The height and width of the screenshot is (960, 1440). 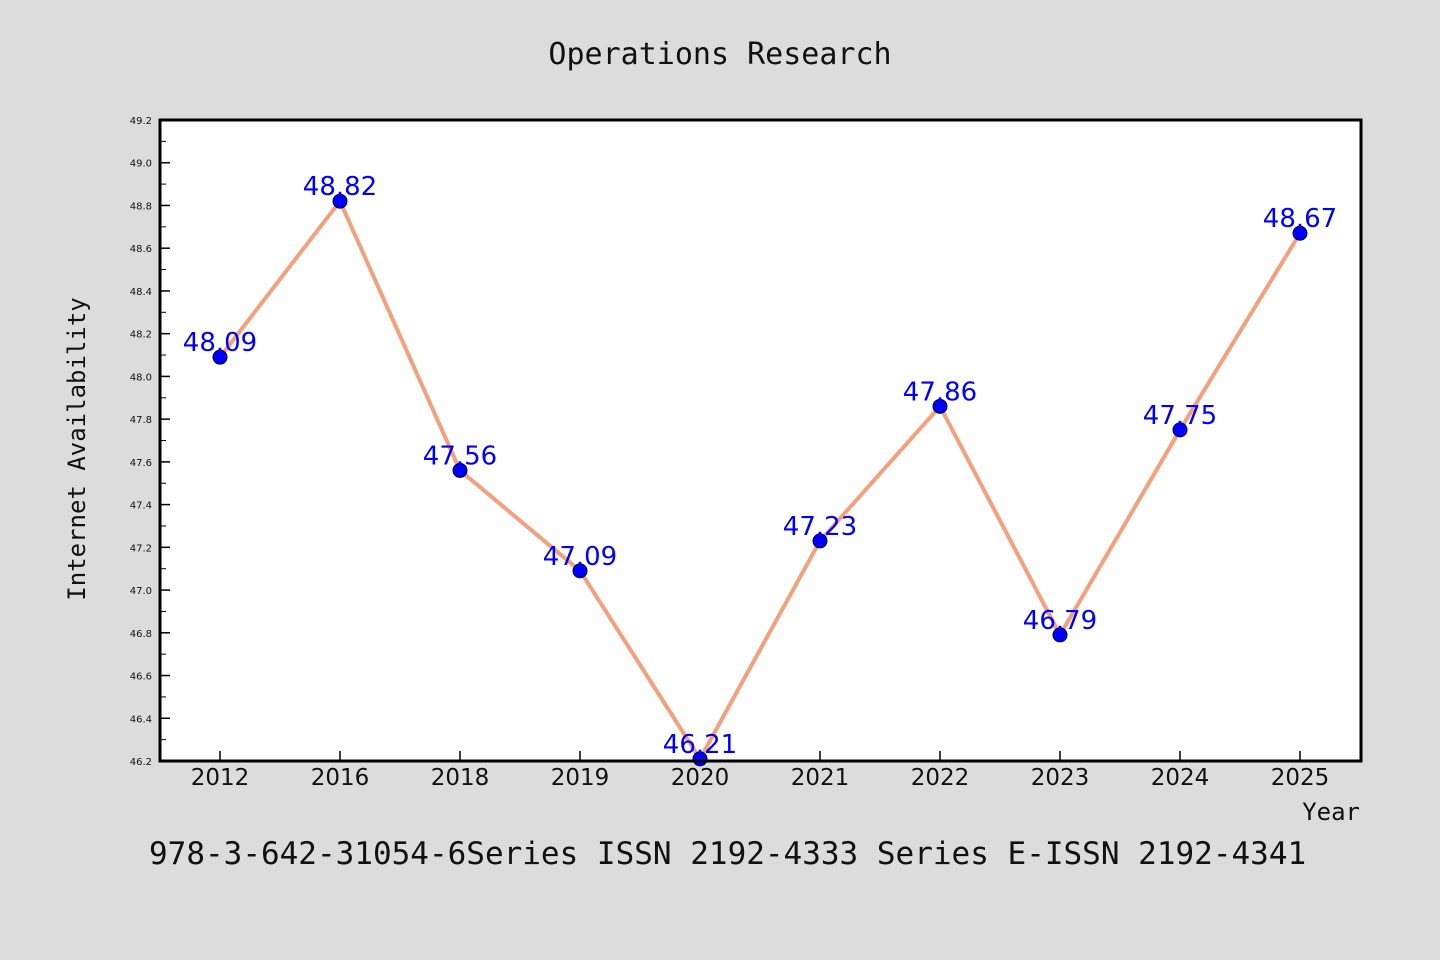 I want to click on y-tick-label: 48.4, so click(x=141, y=292).